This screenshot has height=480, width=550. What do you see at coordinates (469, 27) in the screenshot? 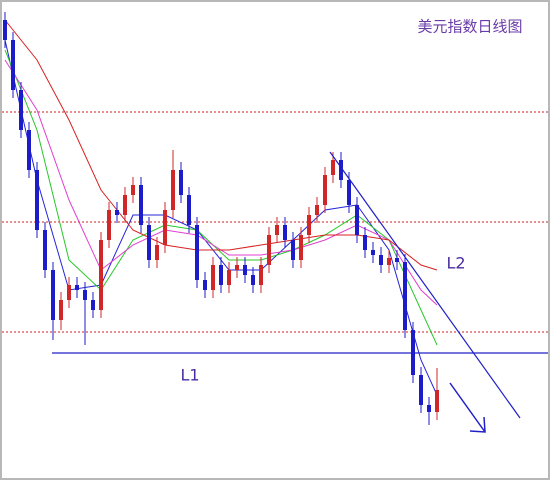
I see `chart-title: 美元指数日线图` at bounding box center [469, 27].